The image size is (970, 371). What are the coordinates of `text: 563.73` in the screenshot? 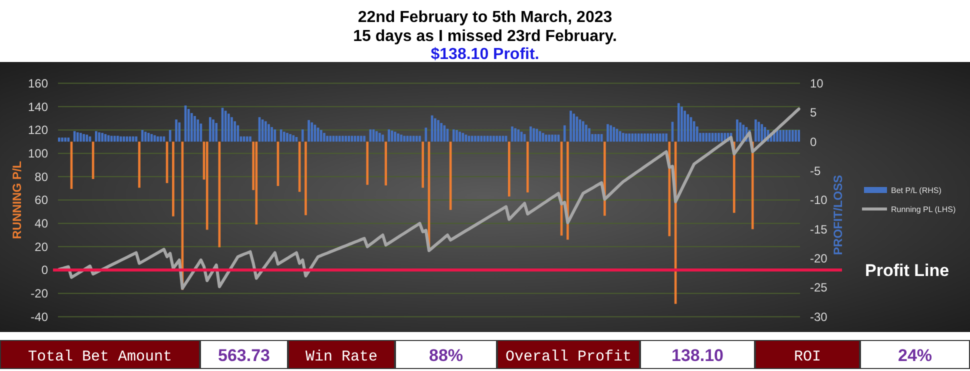 It's located at (244, 355).